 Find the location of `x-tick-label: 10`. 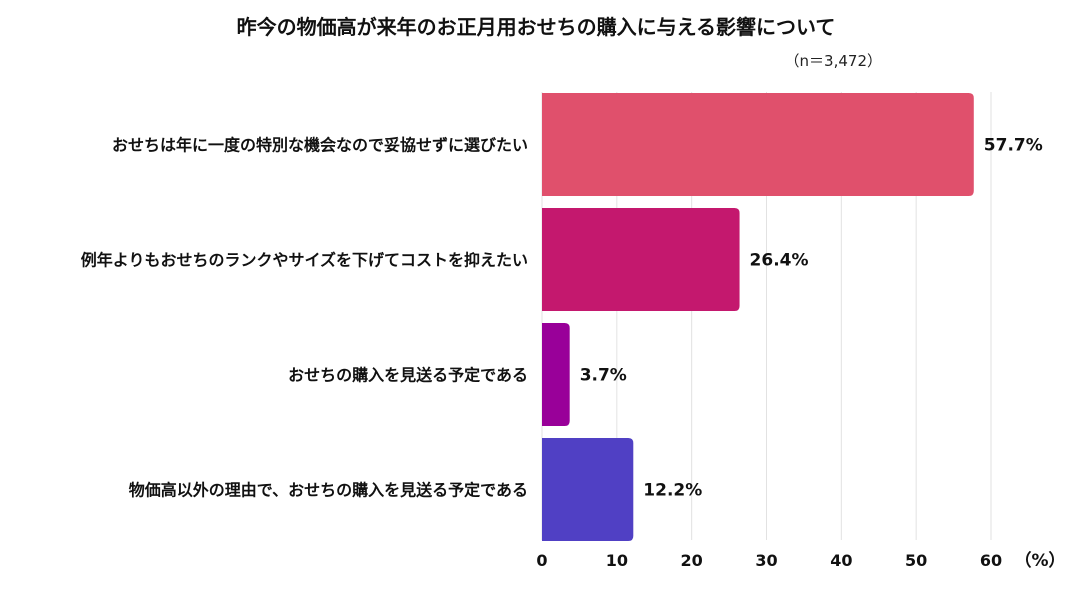

x-tick-label: 10 is located at coordinates (617, 560).